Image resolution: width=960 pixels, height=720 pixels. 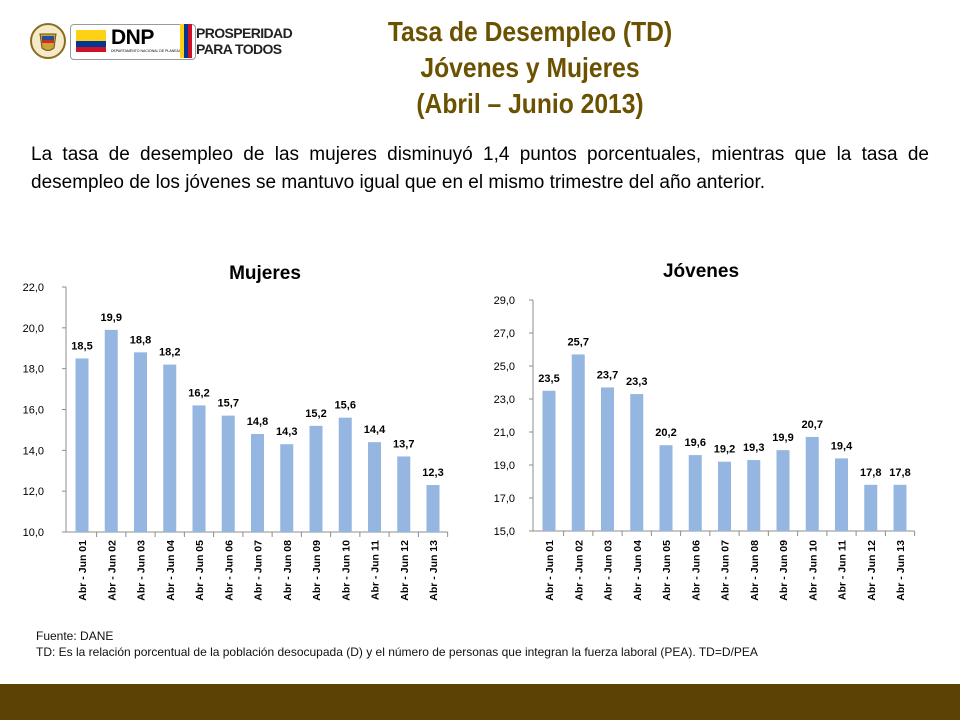 What do you see at coordinates (724, 450) in the screenshot?
I see `value-label-jovenes-7: 19,2` at bounding box center [724, 450].